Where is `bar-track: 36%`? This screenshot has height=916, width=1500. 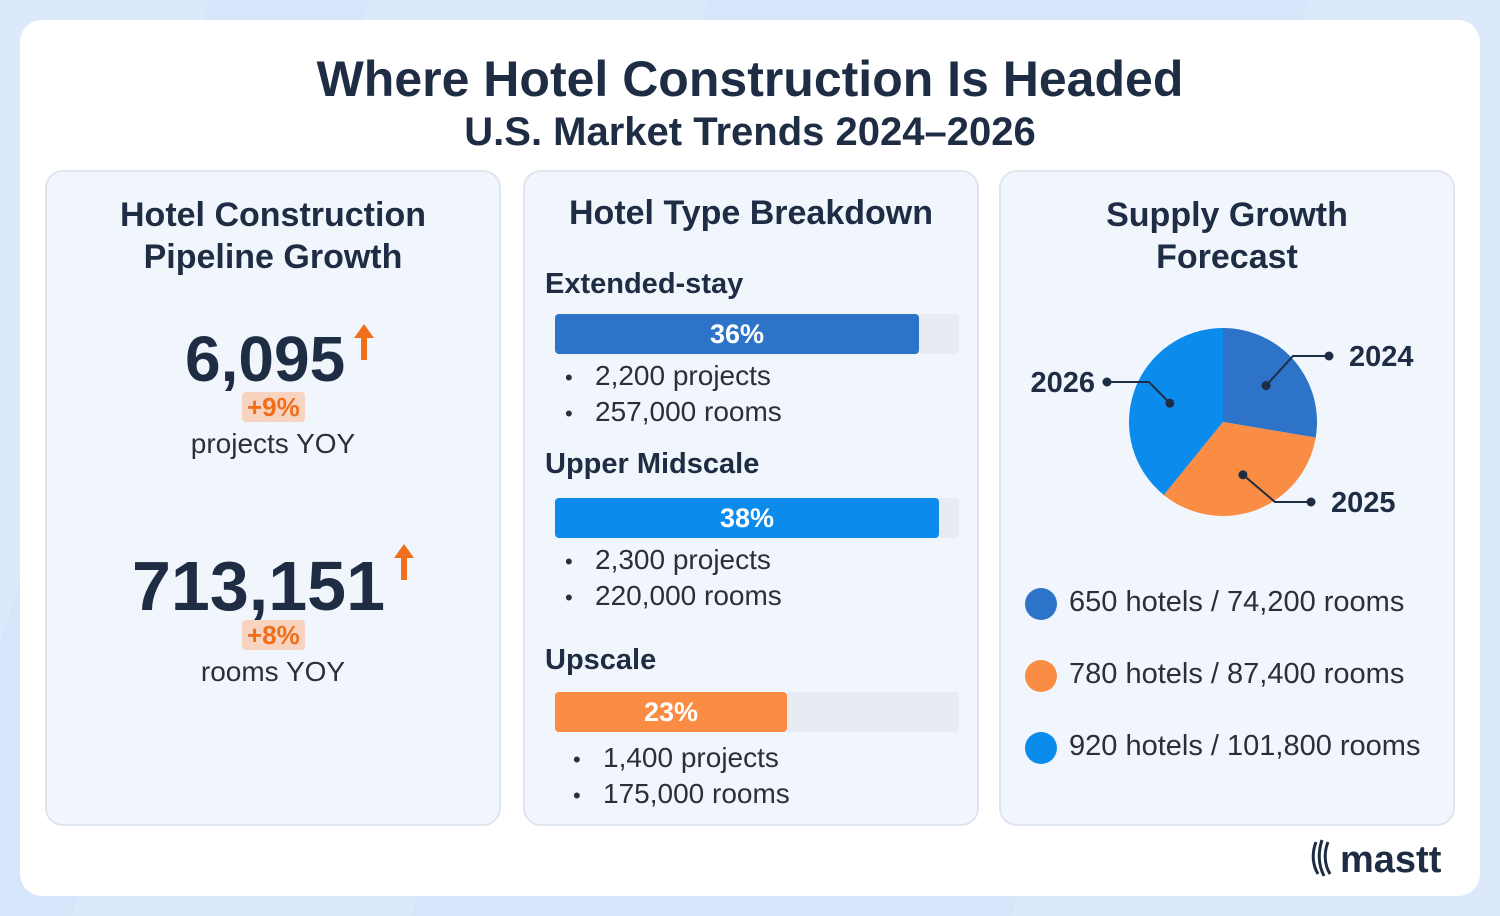 bar-track: 36% is located at coordinates (757, 334).